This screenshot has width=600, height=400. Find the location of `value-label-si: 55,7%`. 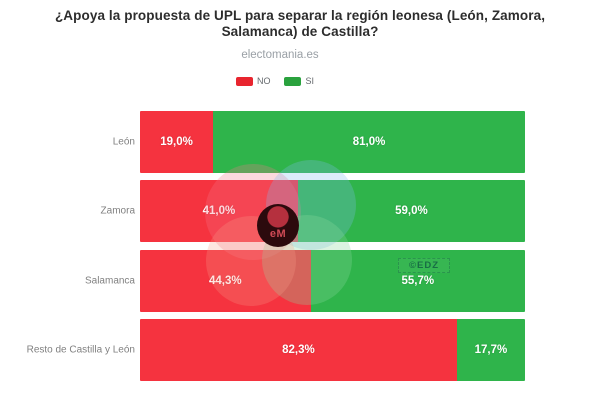

value-label-si: 55,7% is located at coordinates (418, 281).